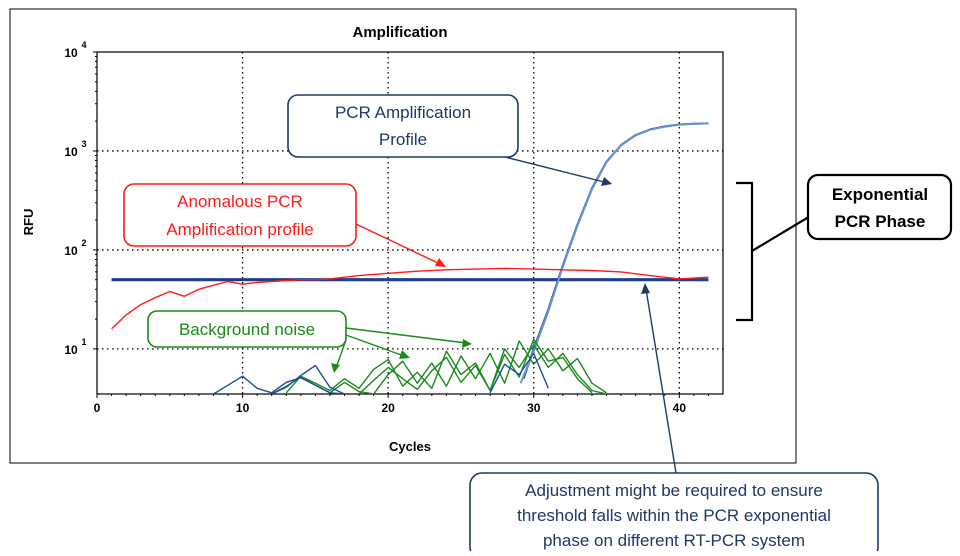 The width and height of the screenshot is (960, 556). I want to click on adjustment-arrow, so click(661, 381).